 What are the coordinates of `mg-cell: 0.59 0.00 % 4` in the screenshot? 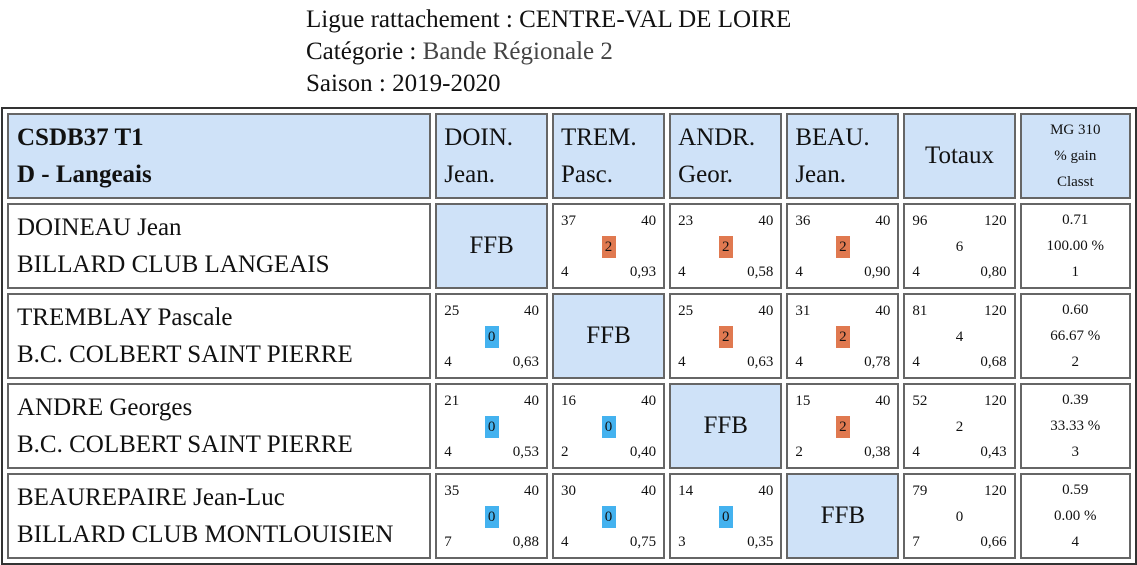 It's located at (1075, 516).